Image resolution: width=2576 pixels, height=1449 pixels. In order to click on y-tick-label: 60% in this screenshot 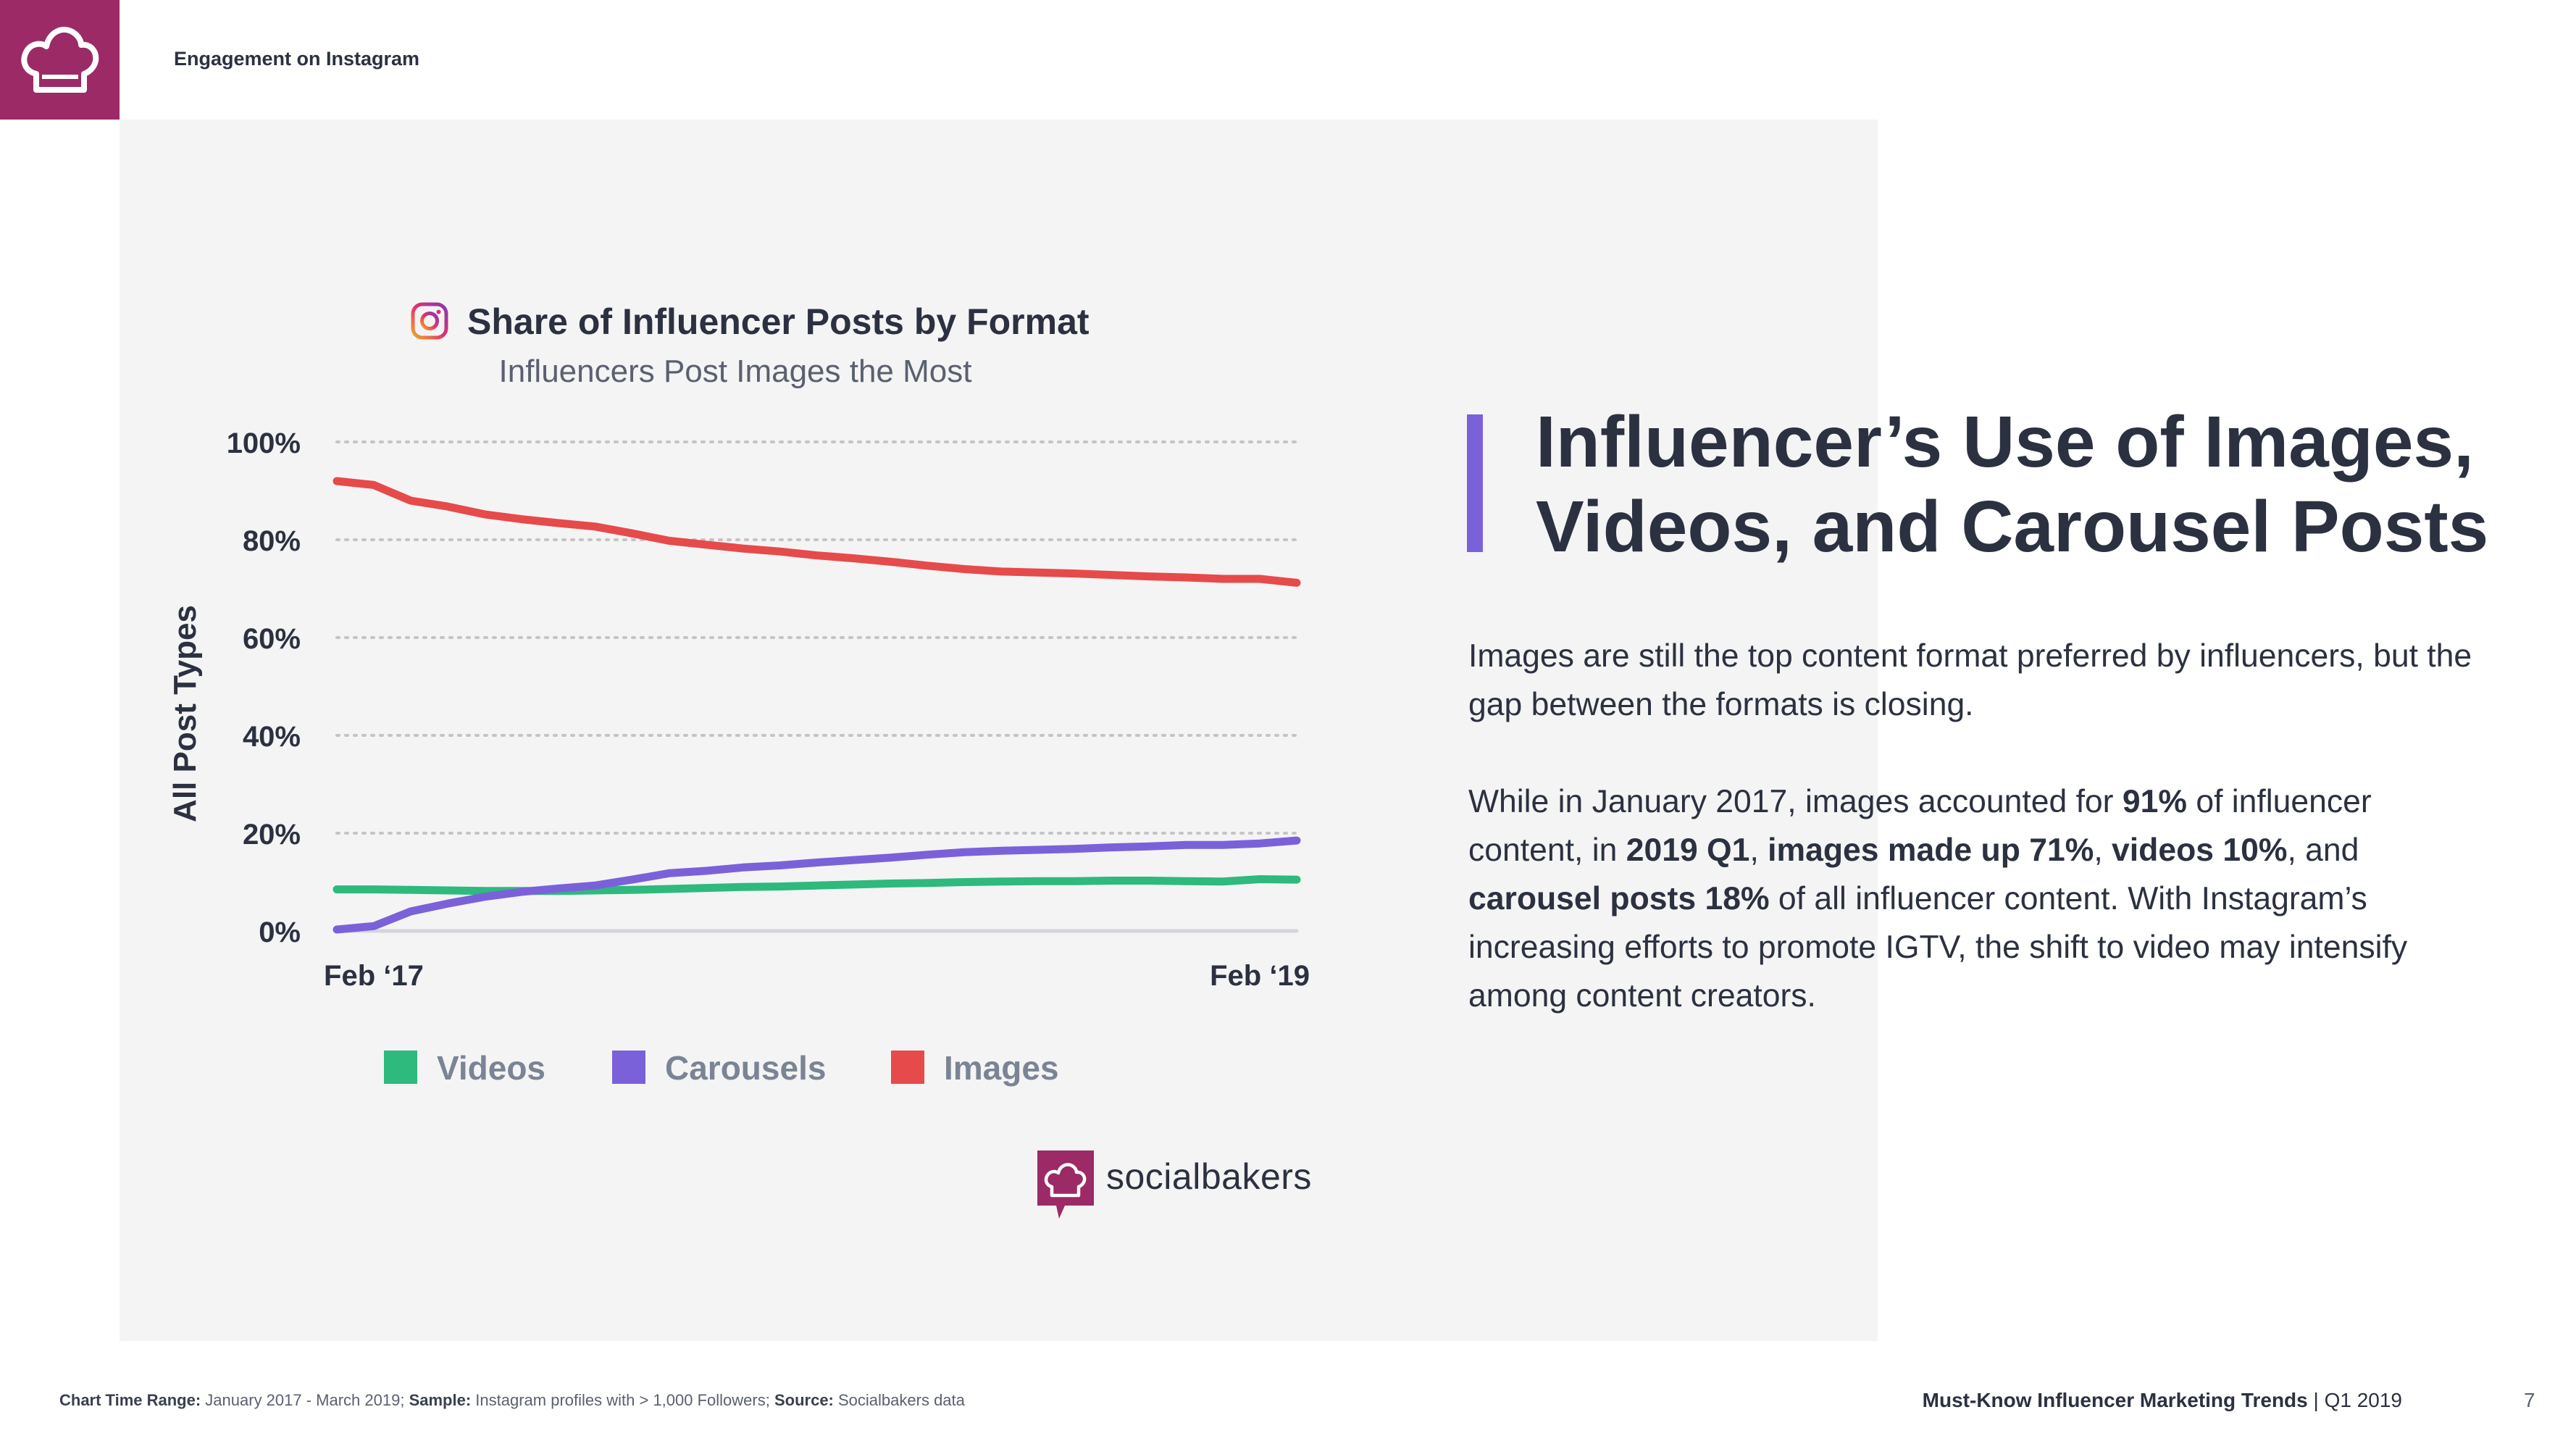, I will do `click(272, 639)`.